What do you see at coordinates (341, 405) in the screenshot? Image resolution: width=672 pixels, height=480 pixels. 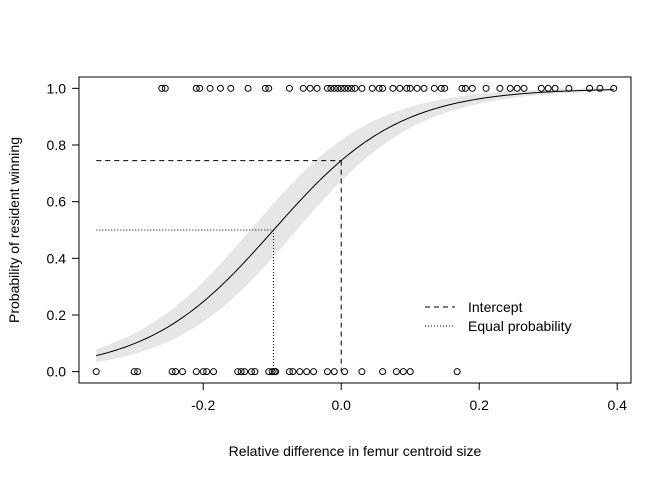 I see `x-tick-label: 0.0` at bounding box center [341, 405].